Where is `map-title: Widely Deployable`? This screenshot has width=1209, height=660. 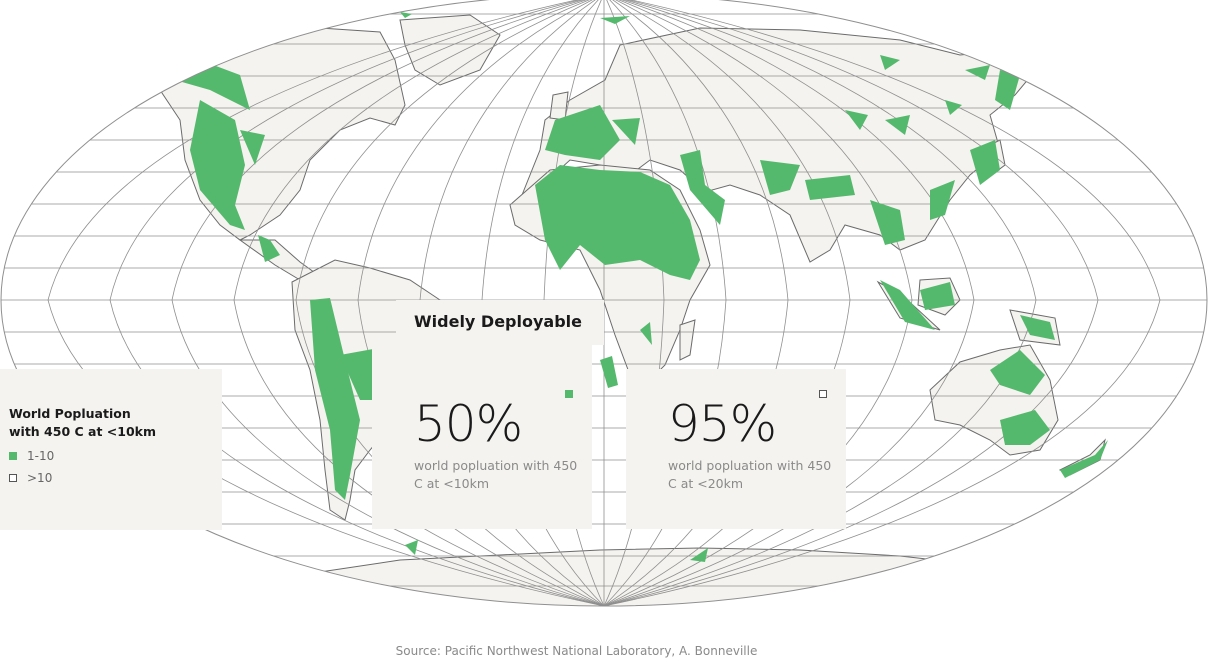
map-title: Widely Deployable is located at coordinates (500, 322).